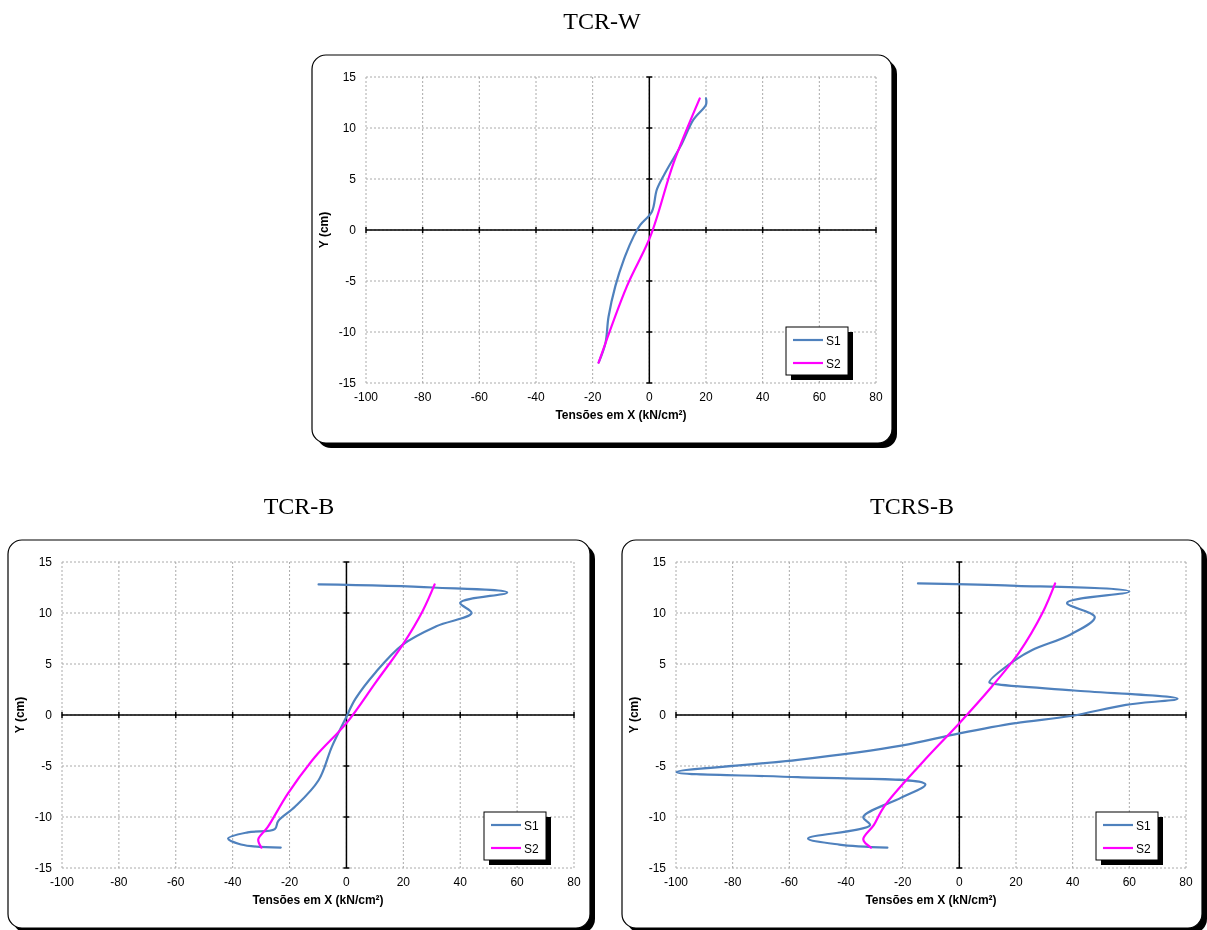  What do you see at coordinates (299, 506) in the screenshot?
I see `chart-title: TCR-B` at bounding box center [299, 506].